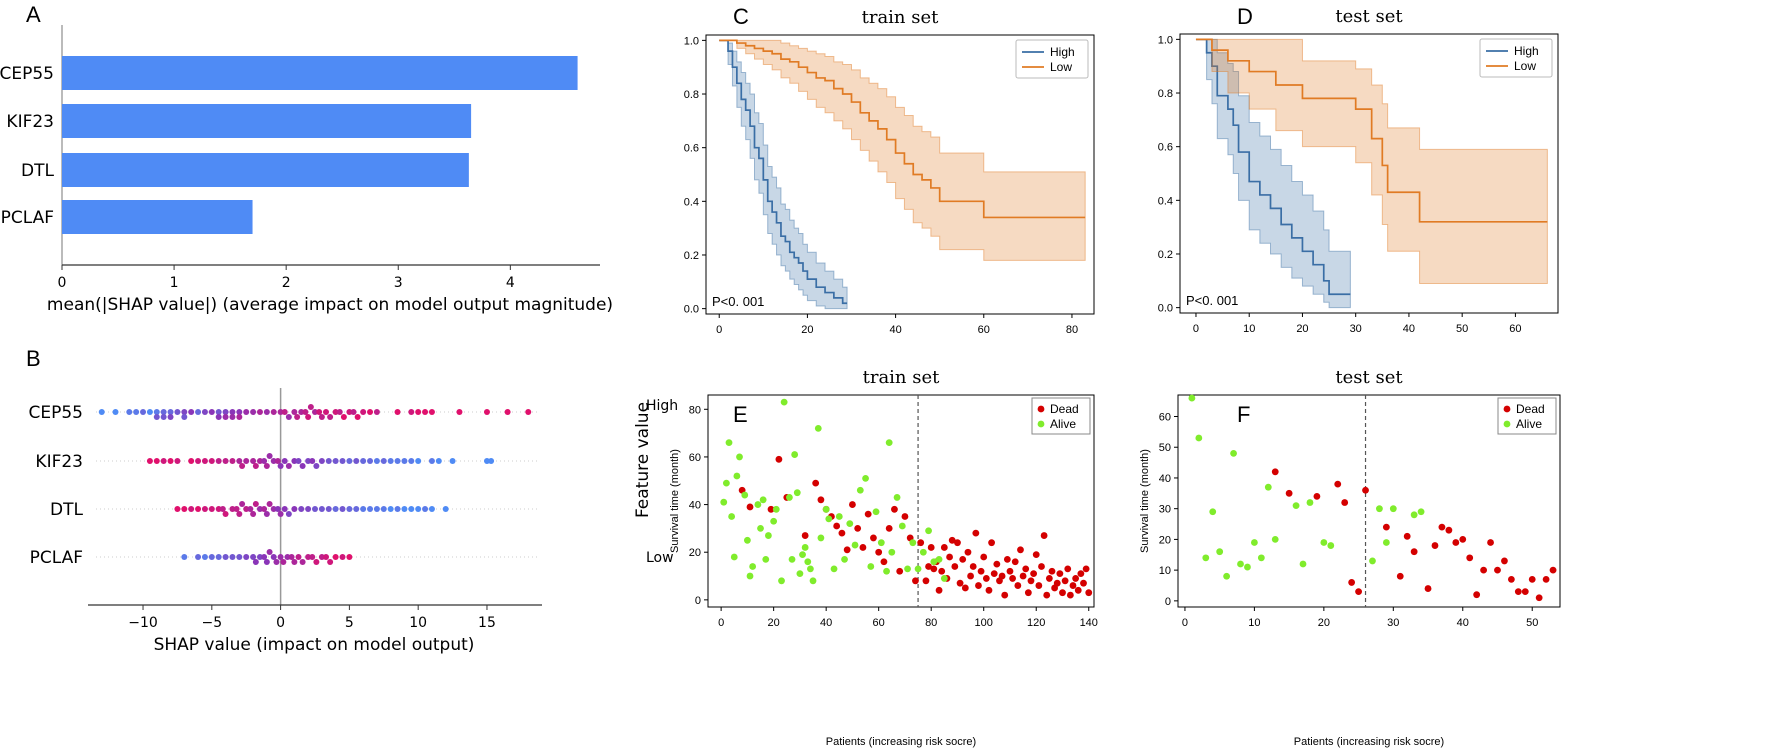  Describe the element at coordinates (1532, 623) in the screenshot. I see `x-tick-label: 50` at that location.